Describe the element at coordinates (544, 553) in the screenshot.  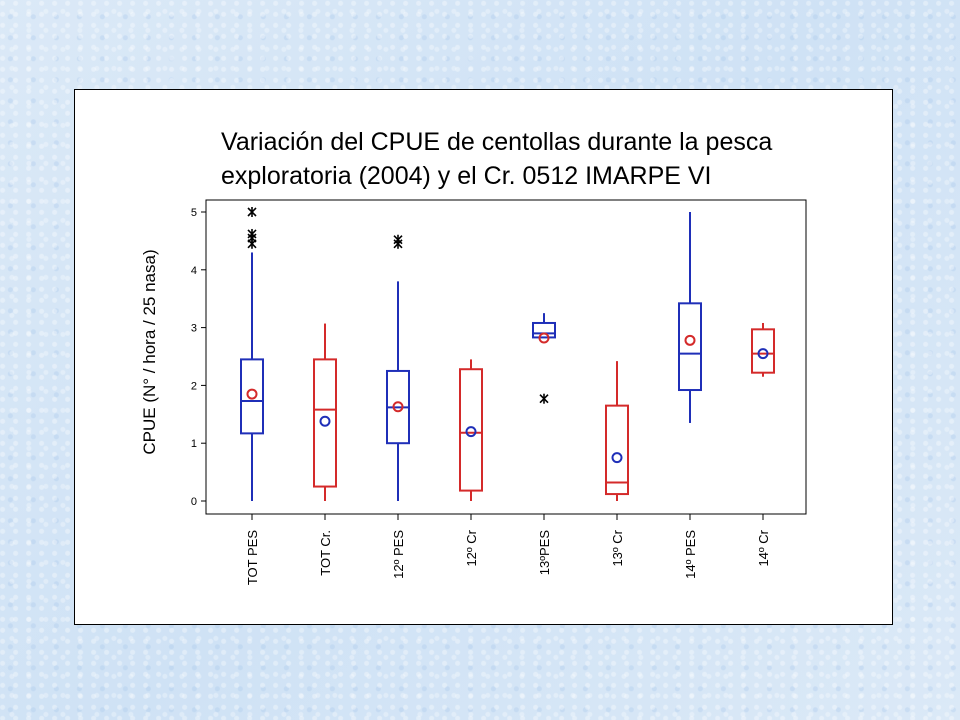
I see `x-category-label: 13ºPES` at that location.